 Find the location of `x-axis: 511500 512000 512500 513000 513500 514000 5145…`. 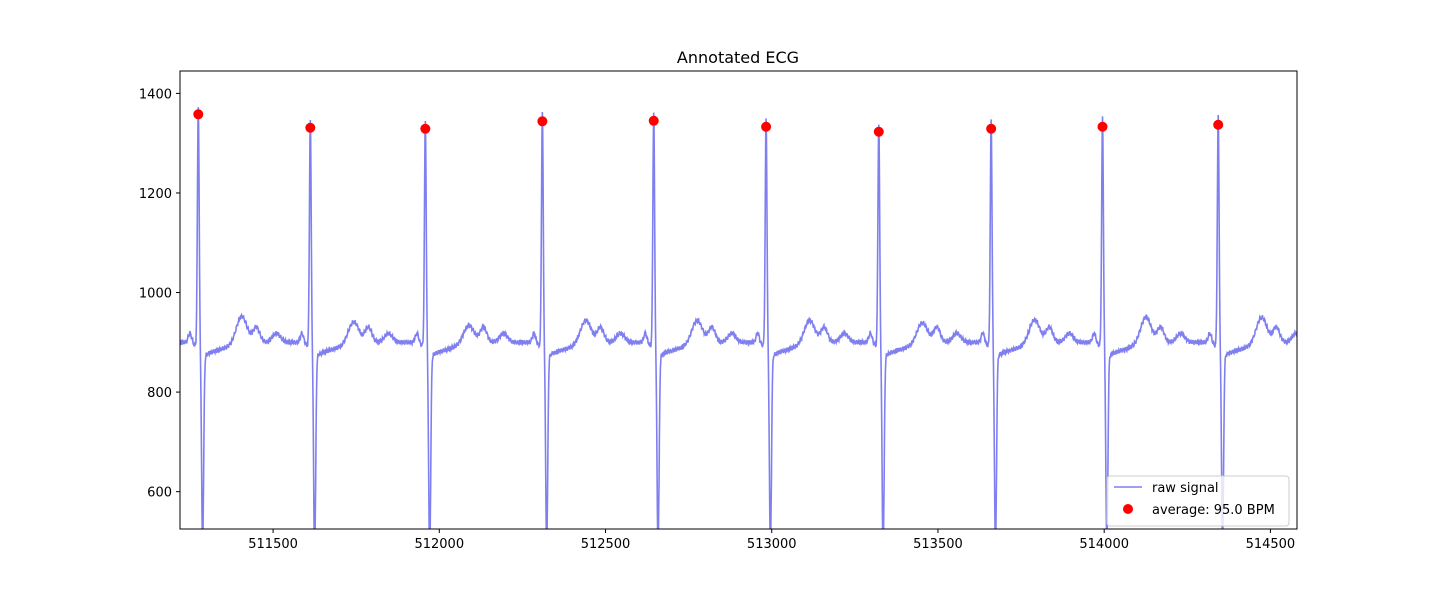

x-axis: 511500 512000 512500 513000 513500 514000 5145… is located at coordinates (771, 540).